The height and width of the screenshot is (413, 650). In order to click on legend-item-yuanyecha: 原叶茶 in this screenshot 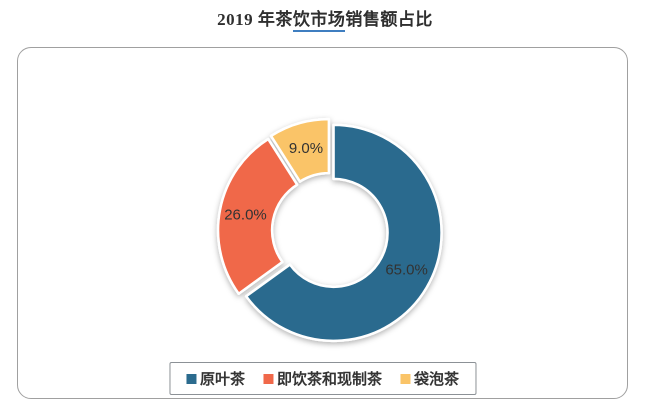, I will do `click(215, 378)`.